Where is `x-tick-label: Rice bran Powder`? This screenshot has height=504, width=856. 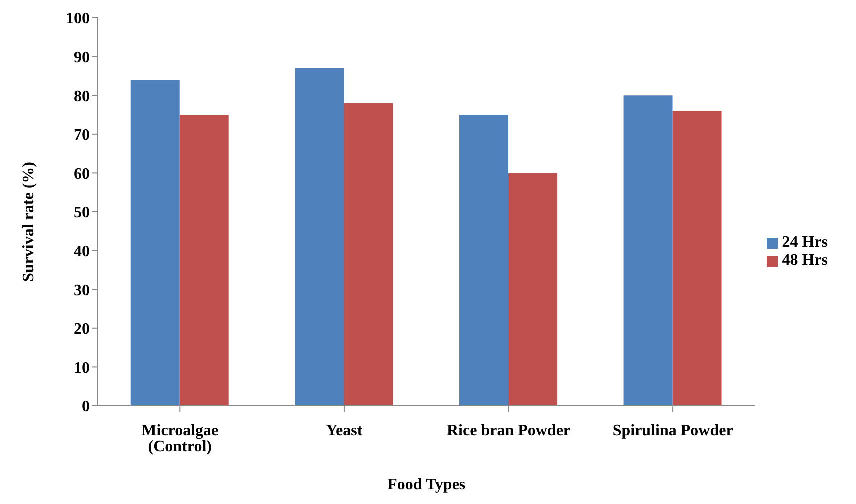
x-tick-label: Rice bran Powder is located at coordinates (508, 431).